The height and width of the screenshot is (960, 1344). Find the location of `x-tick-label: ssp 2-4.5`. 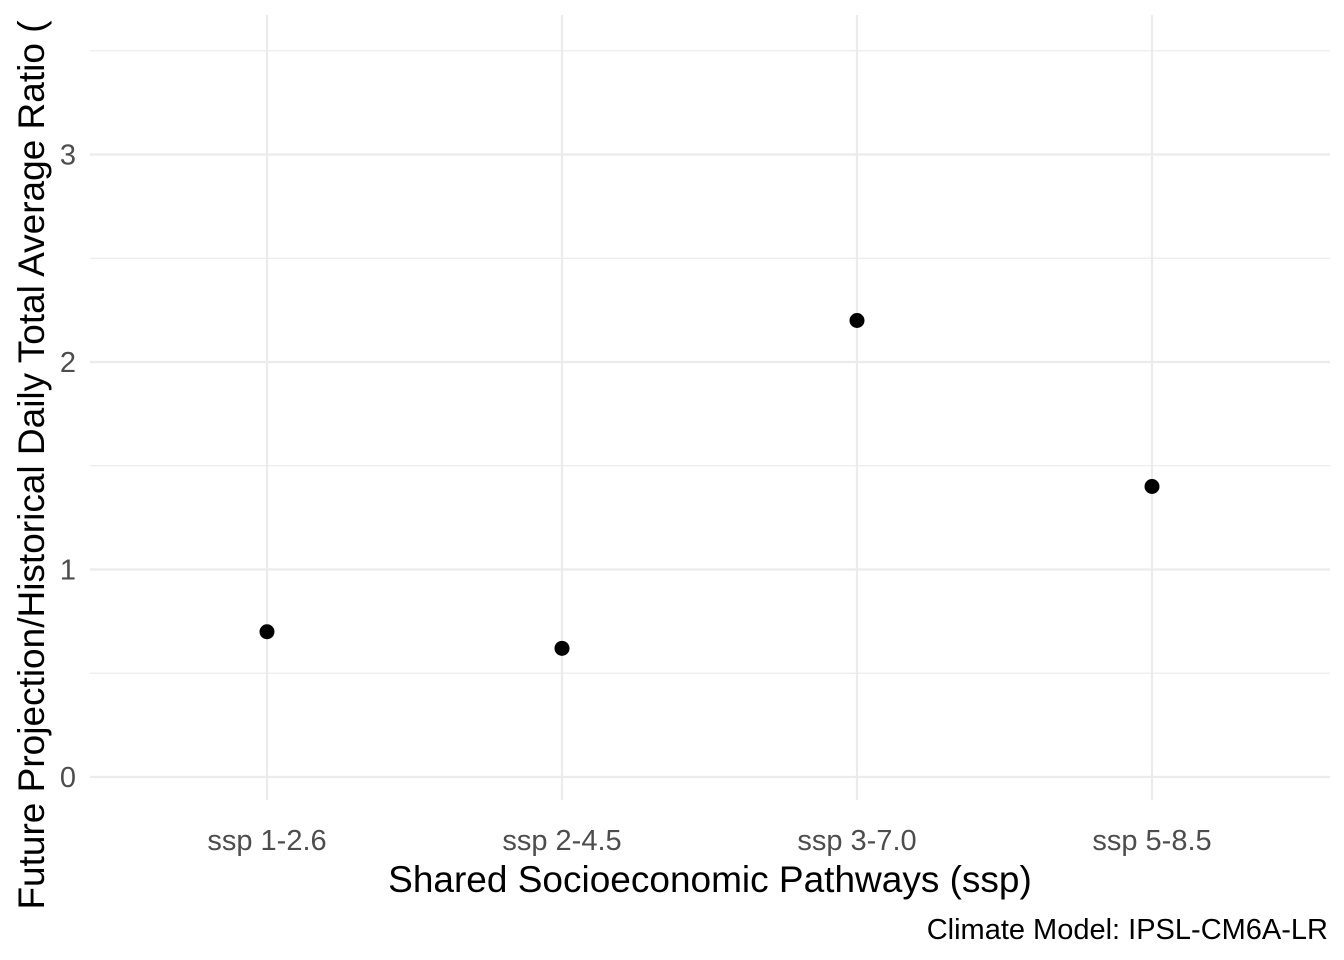

x-tick-label: ssp 2-4.5 is located at coordinates (561, 841).